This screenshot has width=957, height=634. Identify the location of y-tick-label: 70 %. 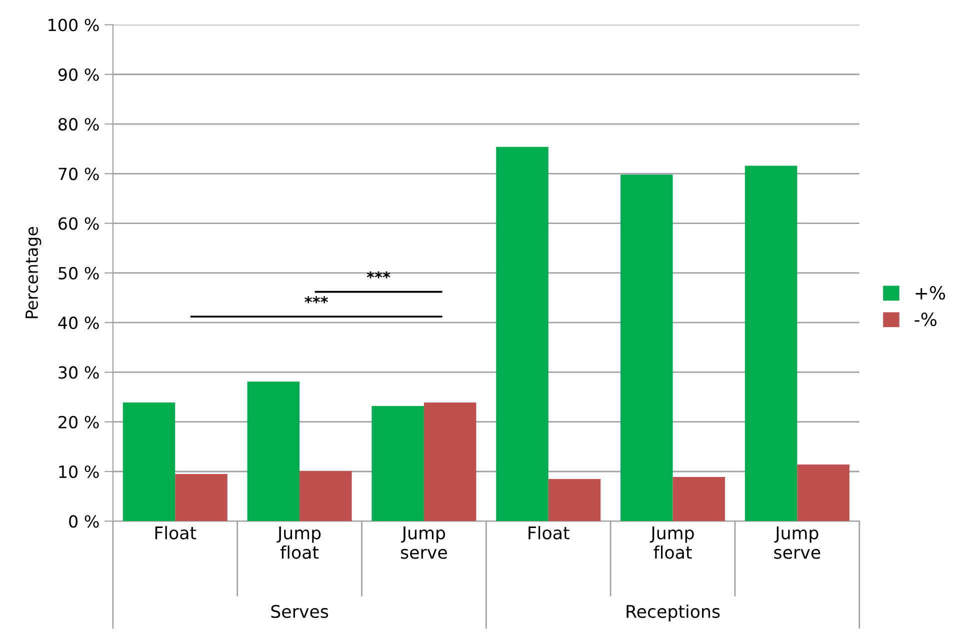
(78, 174).